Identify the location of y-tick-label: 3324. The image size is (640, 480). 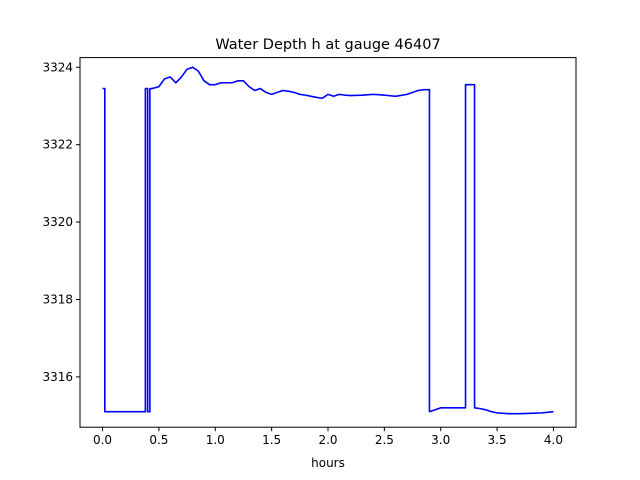
(57, 67).